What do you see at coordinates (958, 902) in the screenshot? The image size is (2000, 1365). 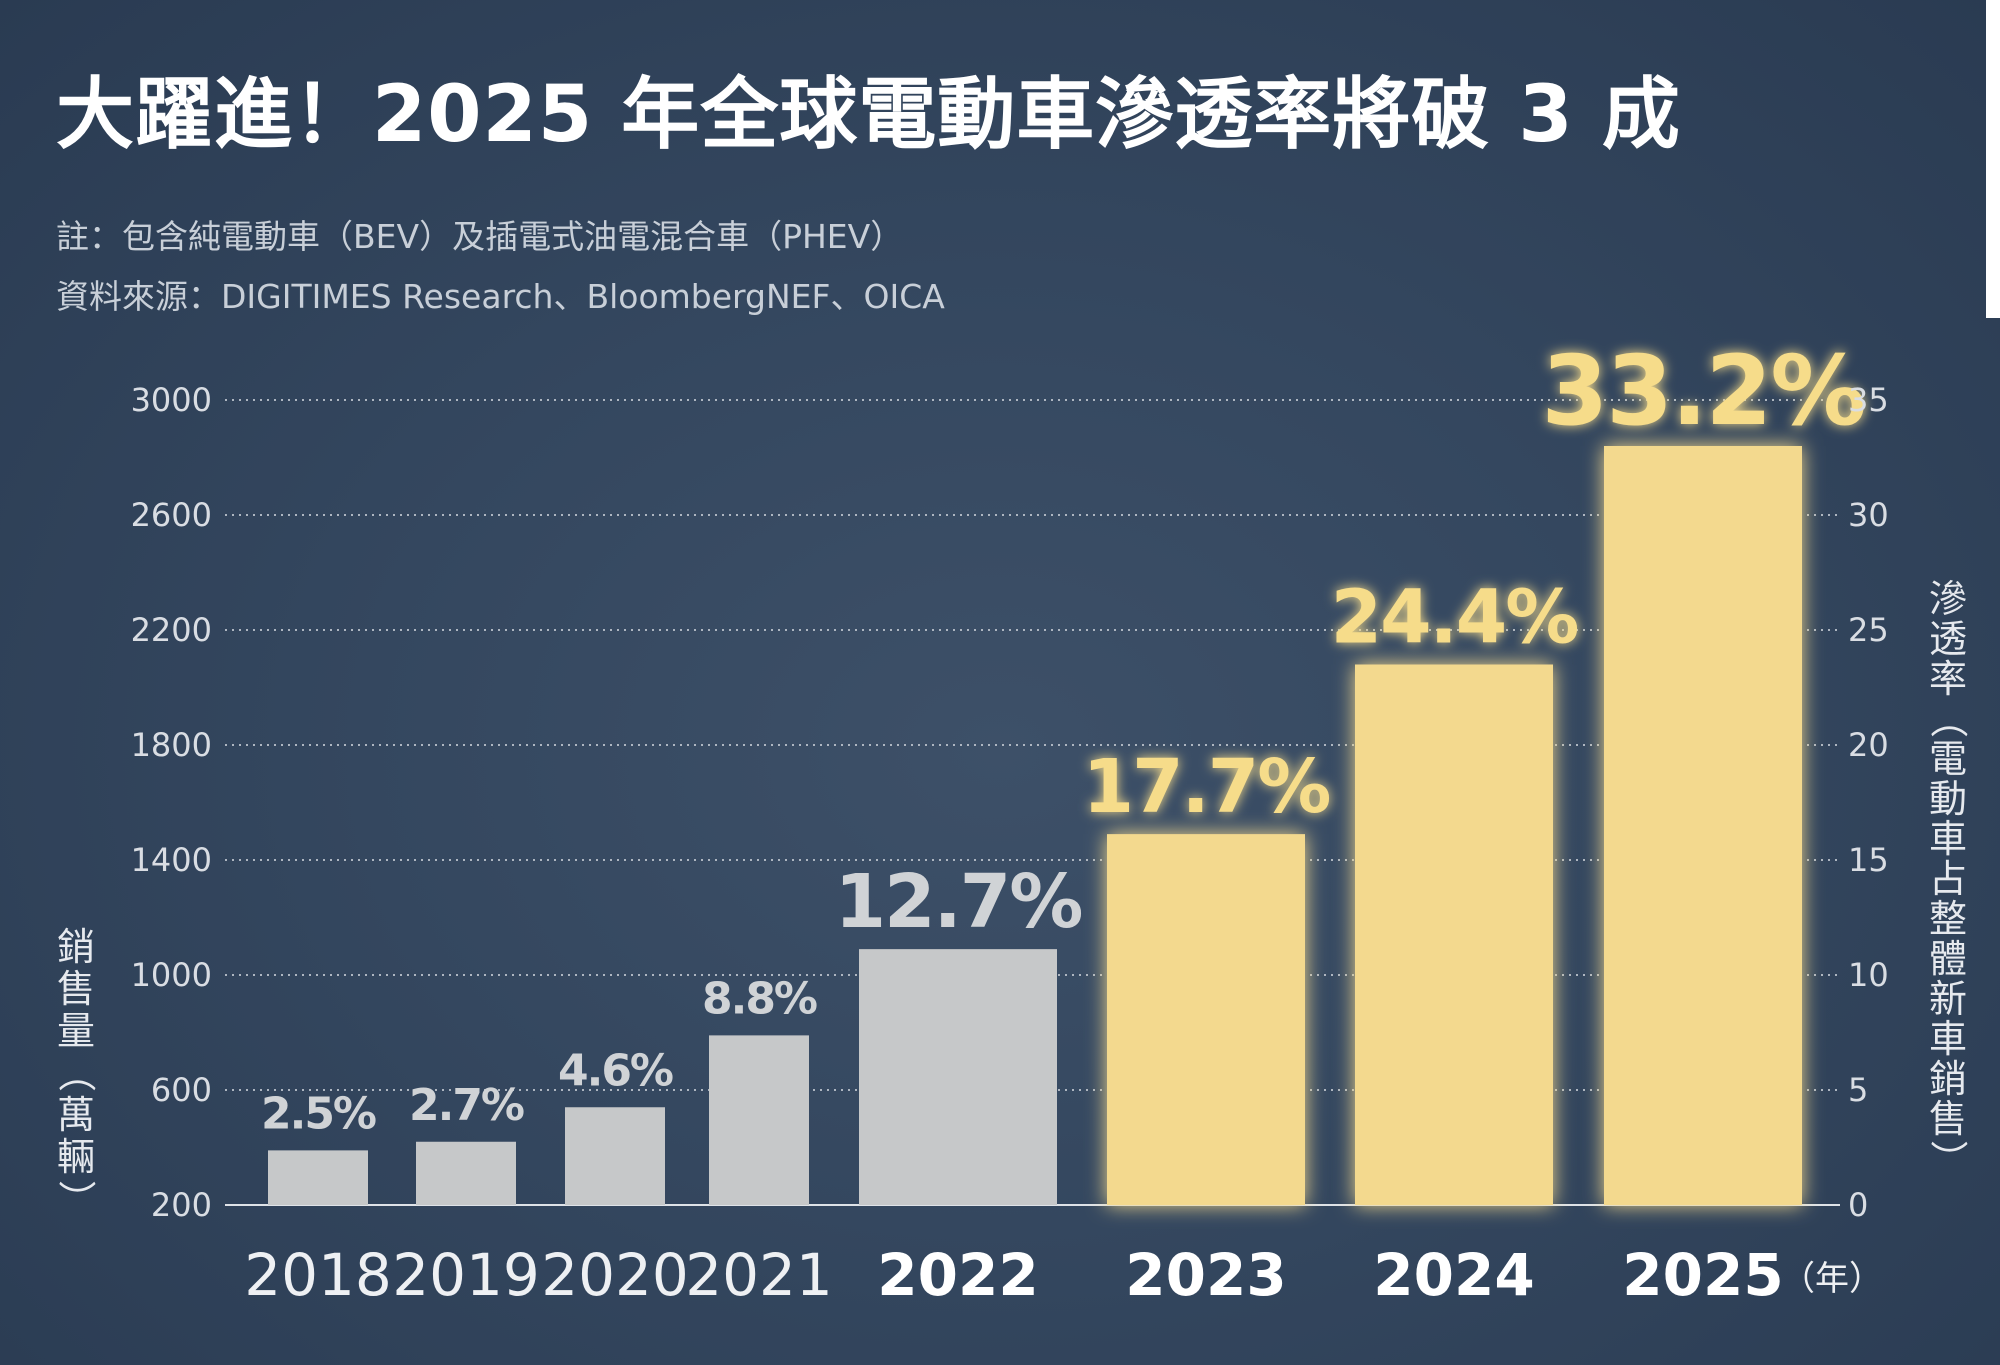 I see `penetration-label-2022: 12.7%` at bounding box center [958, 902].